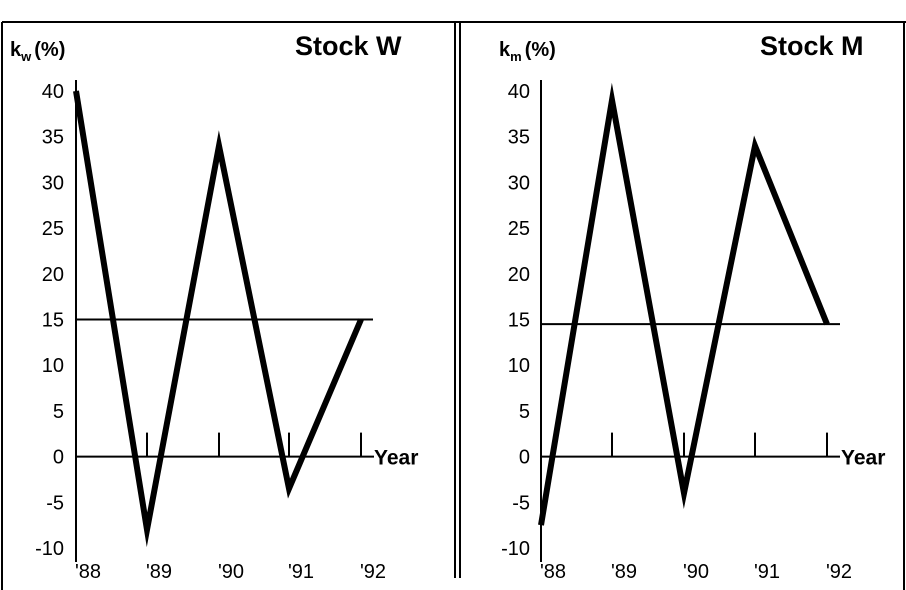  What do you see at coordinates (53, 275) in the screenshot?
I see `y-tick-label-w: 20` at bounding box center [53, 275].